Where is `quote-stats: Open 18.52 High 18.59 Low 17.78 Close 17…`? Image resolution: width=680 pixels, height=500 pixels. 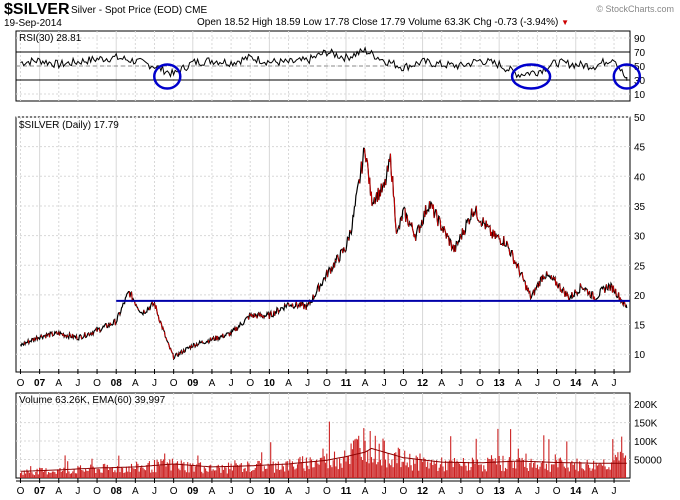
quote-stats: Open 18.52 High 18.59 Low 17.78 Close 17… is located at coordinates (383, 22).